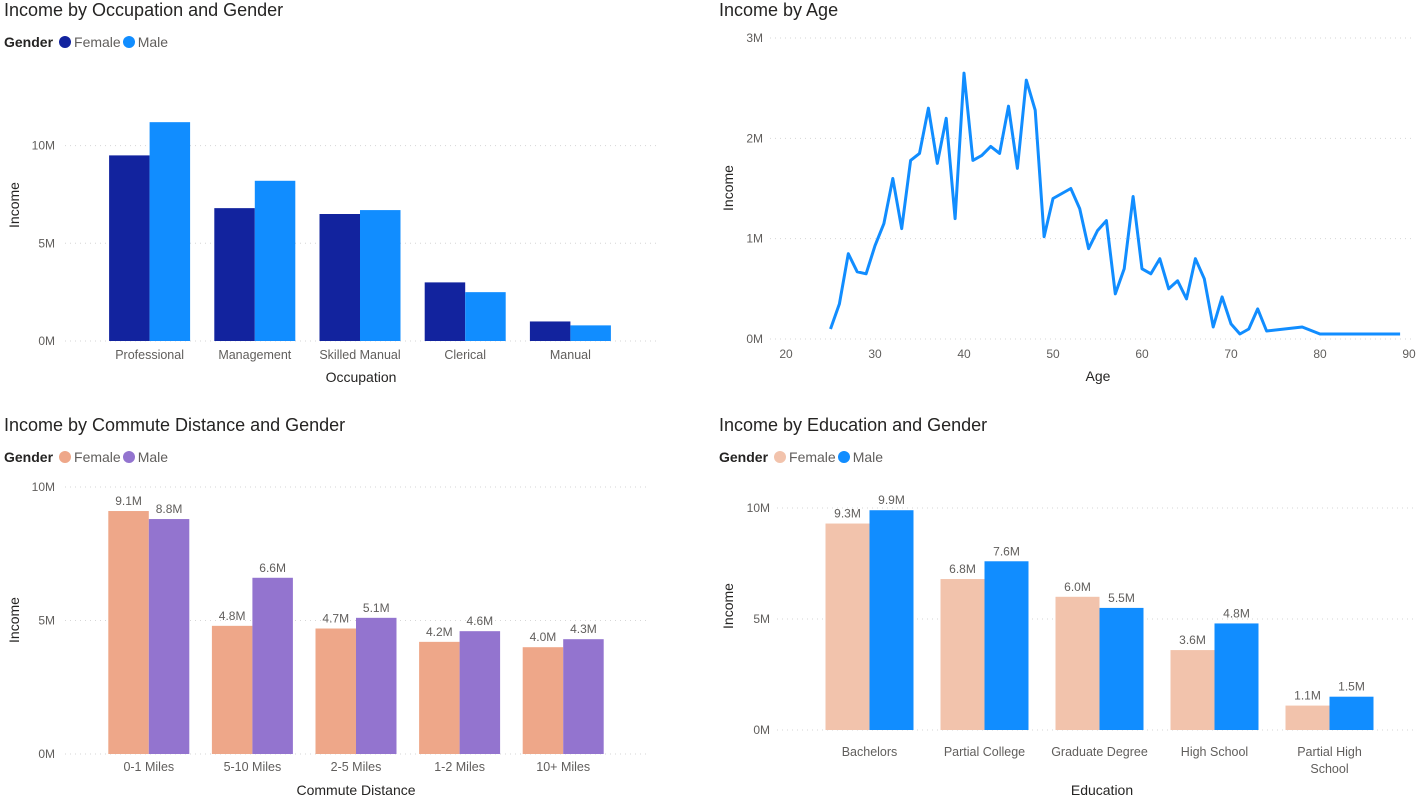 The height and width of the screenshot is (801, 1423). What do you see at coordinates (153, 42) in the screenshot?
I see `legend-label: Male` at bounding box center [153, 42].